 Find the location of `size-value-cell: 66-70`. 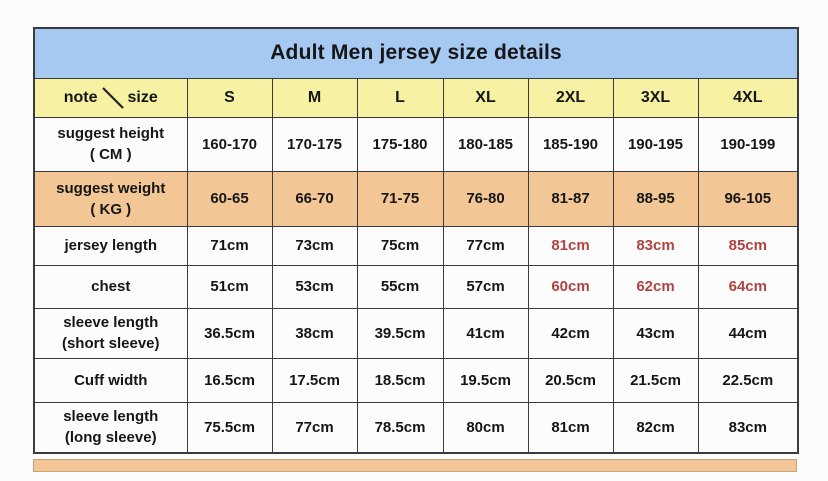

size-value-cell: 66-70 is located at coordinates (314, 198).